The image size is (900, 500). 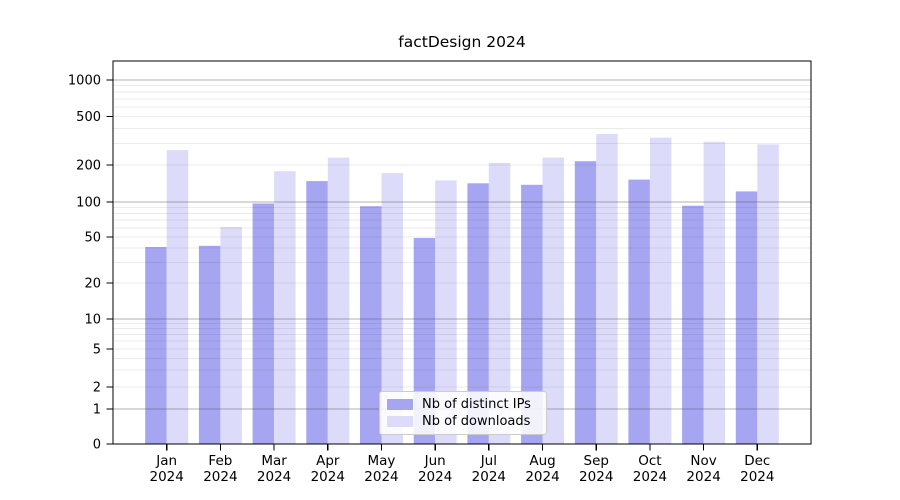 What do you see at coordinates (88, 203) in the screenshot?
I see `svg-text: 100` at bounding box center [88, 203].